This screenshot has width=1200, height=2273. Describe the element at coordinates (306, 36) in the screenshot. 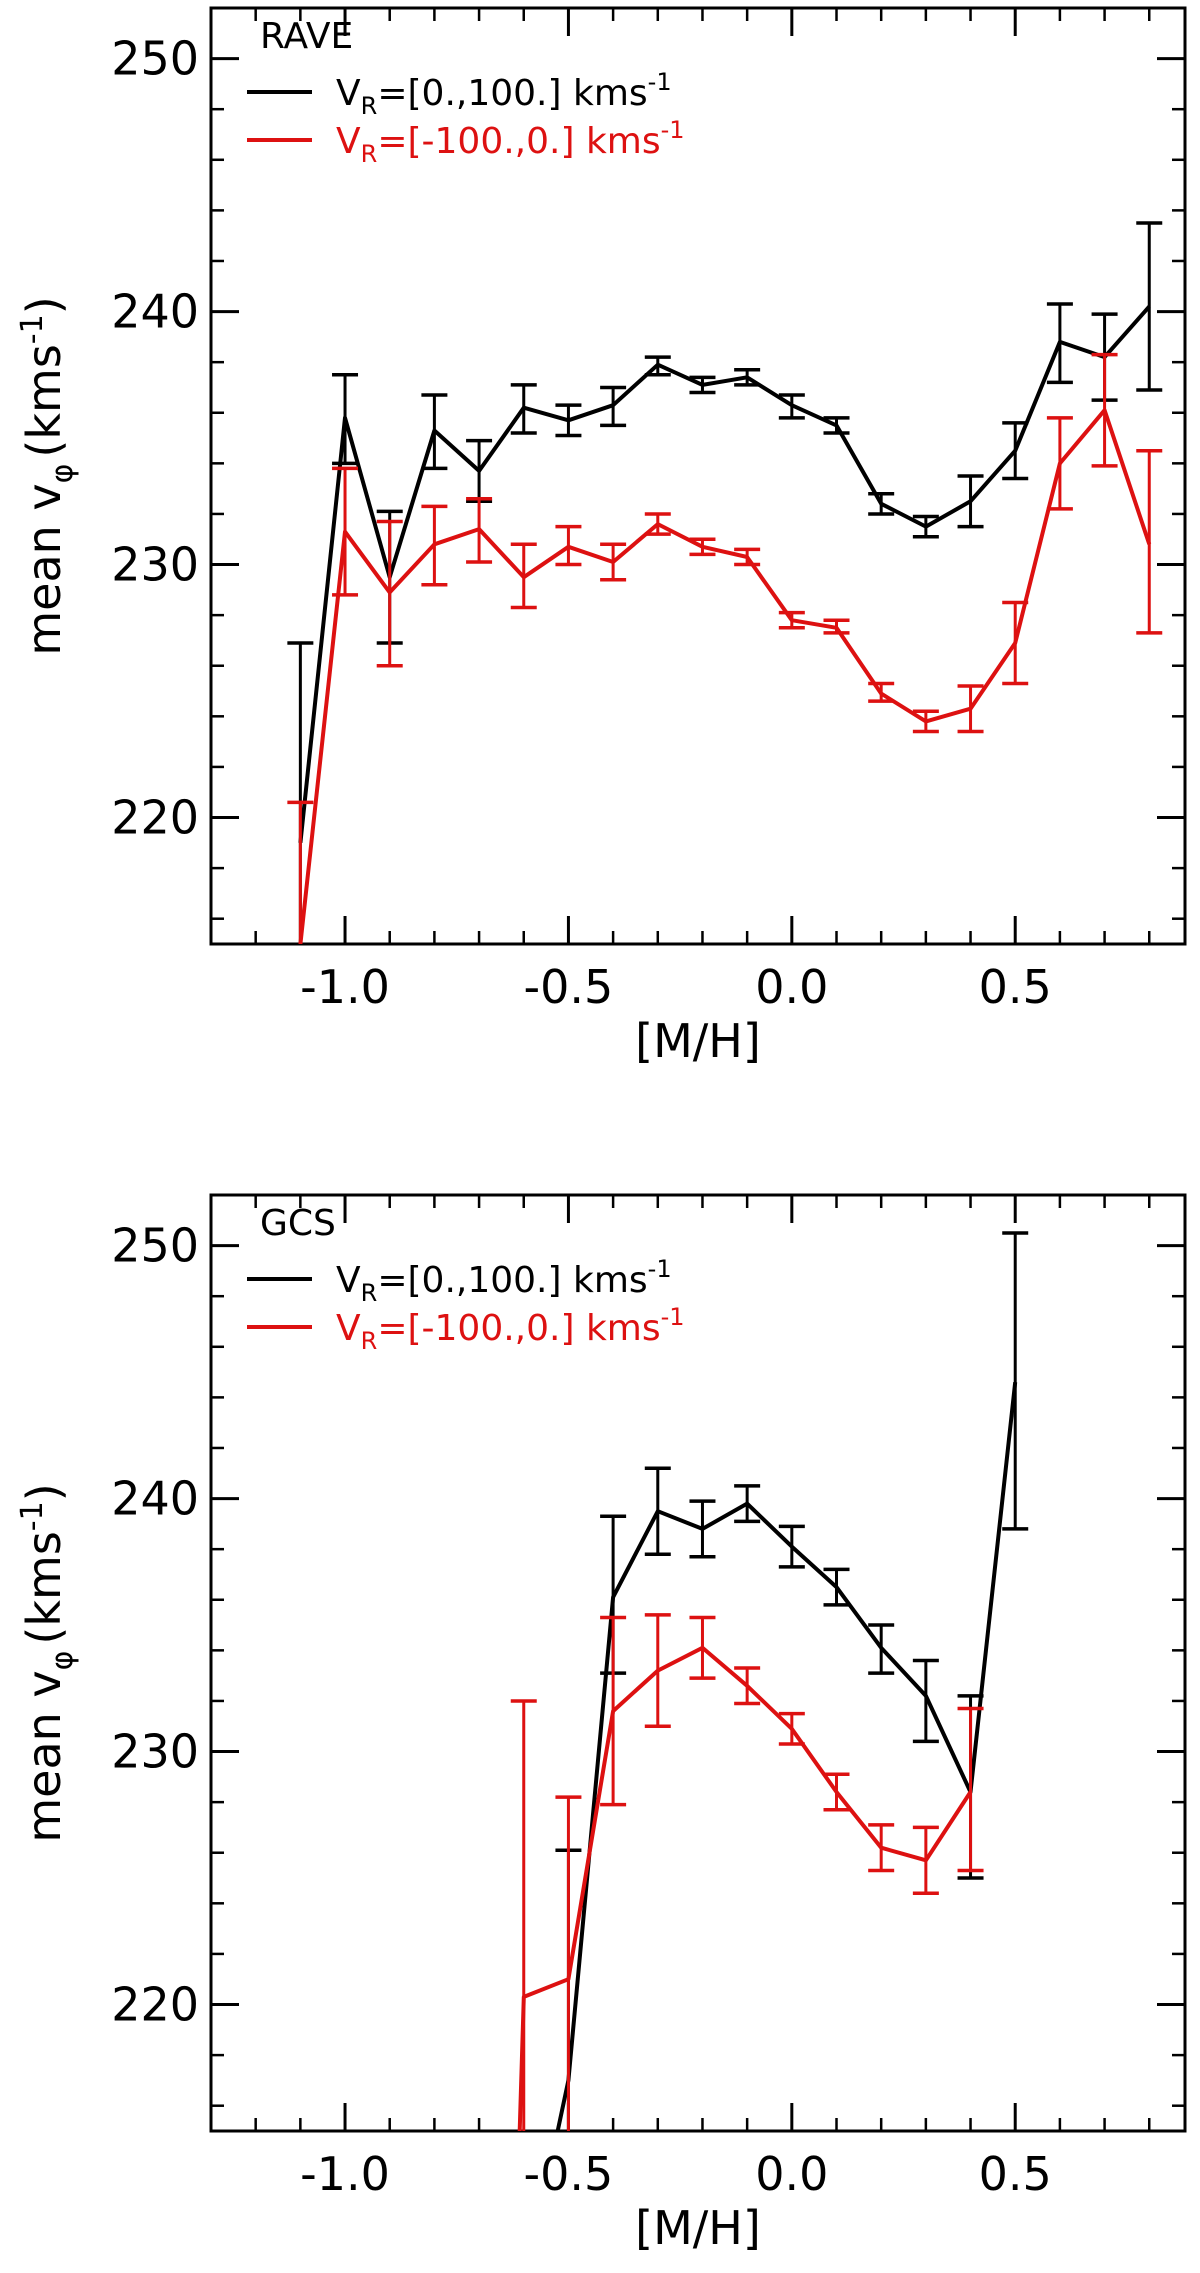

I see `panel-label: RAVE` at that location.